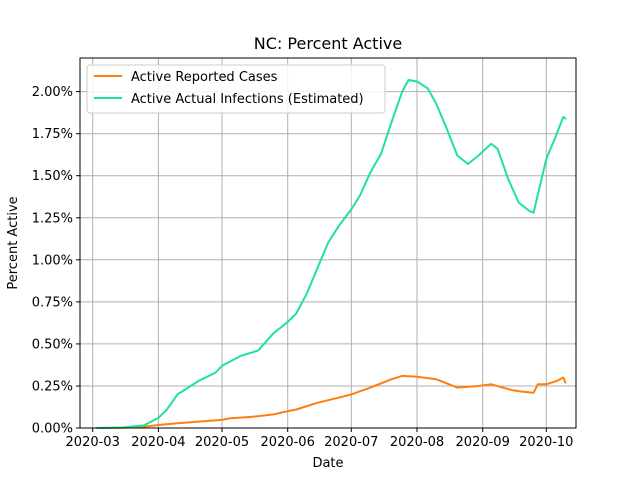 The width and height of the screenshot is (640, 480). Describe the element at coordinates (52, 302) in the screenshot. I see `y-tick-label: 0.75%` at that location.